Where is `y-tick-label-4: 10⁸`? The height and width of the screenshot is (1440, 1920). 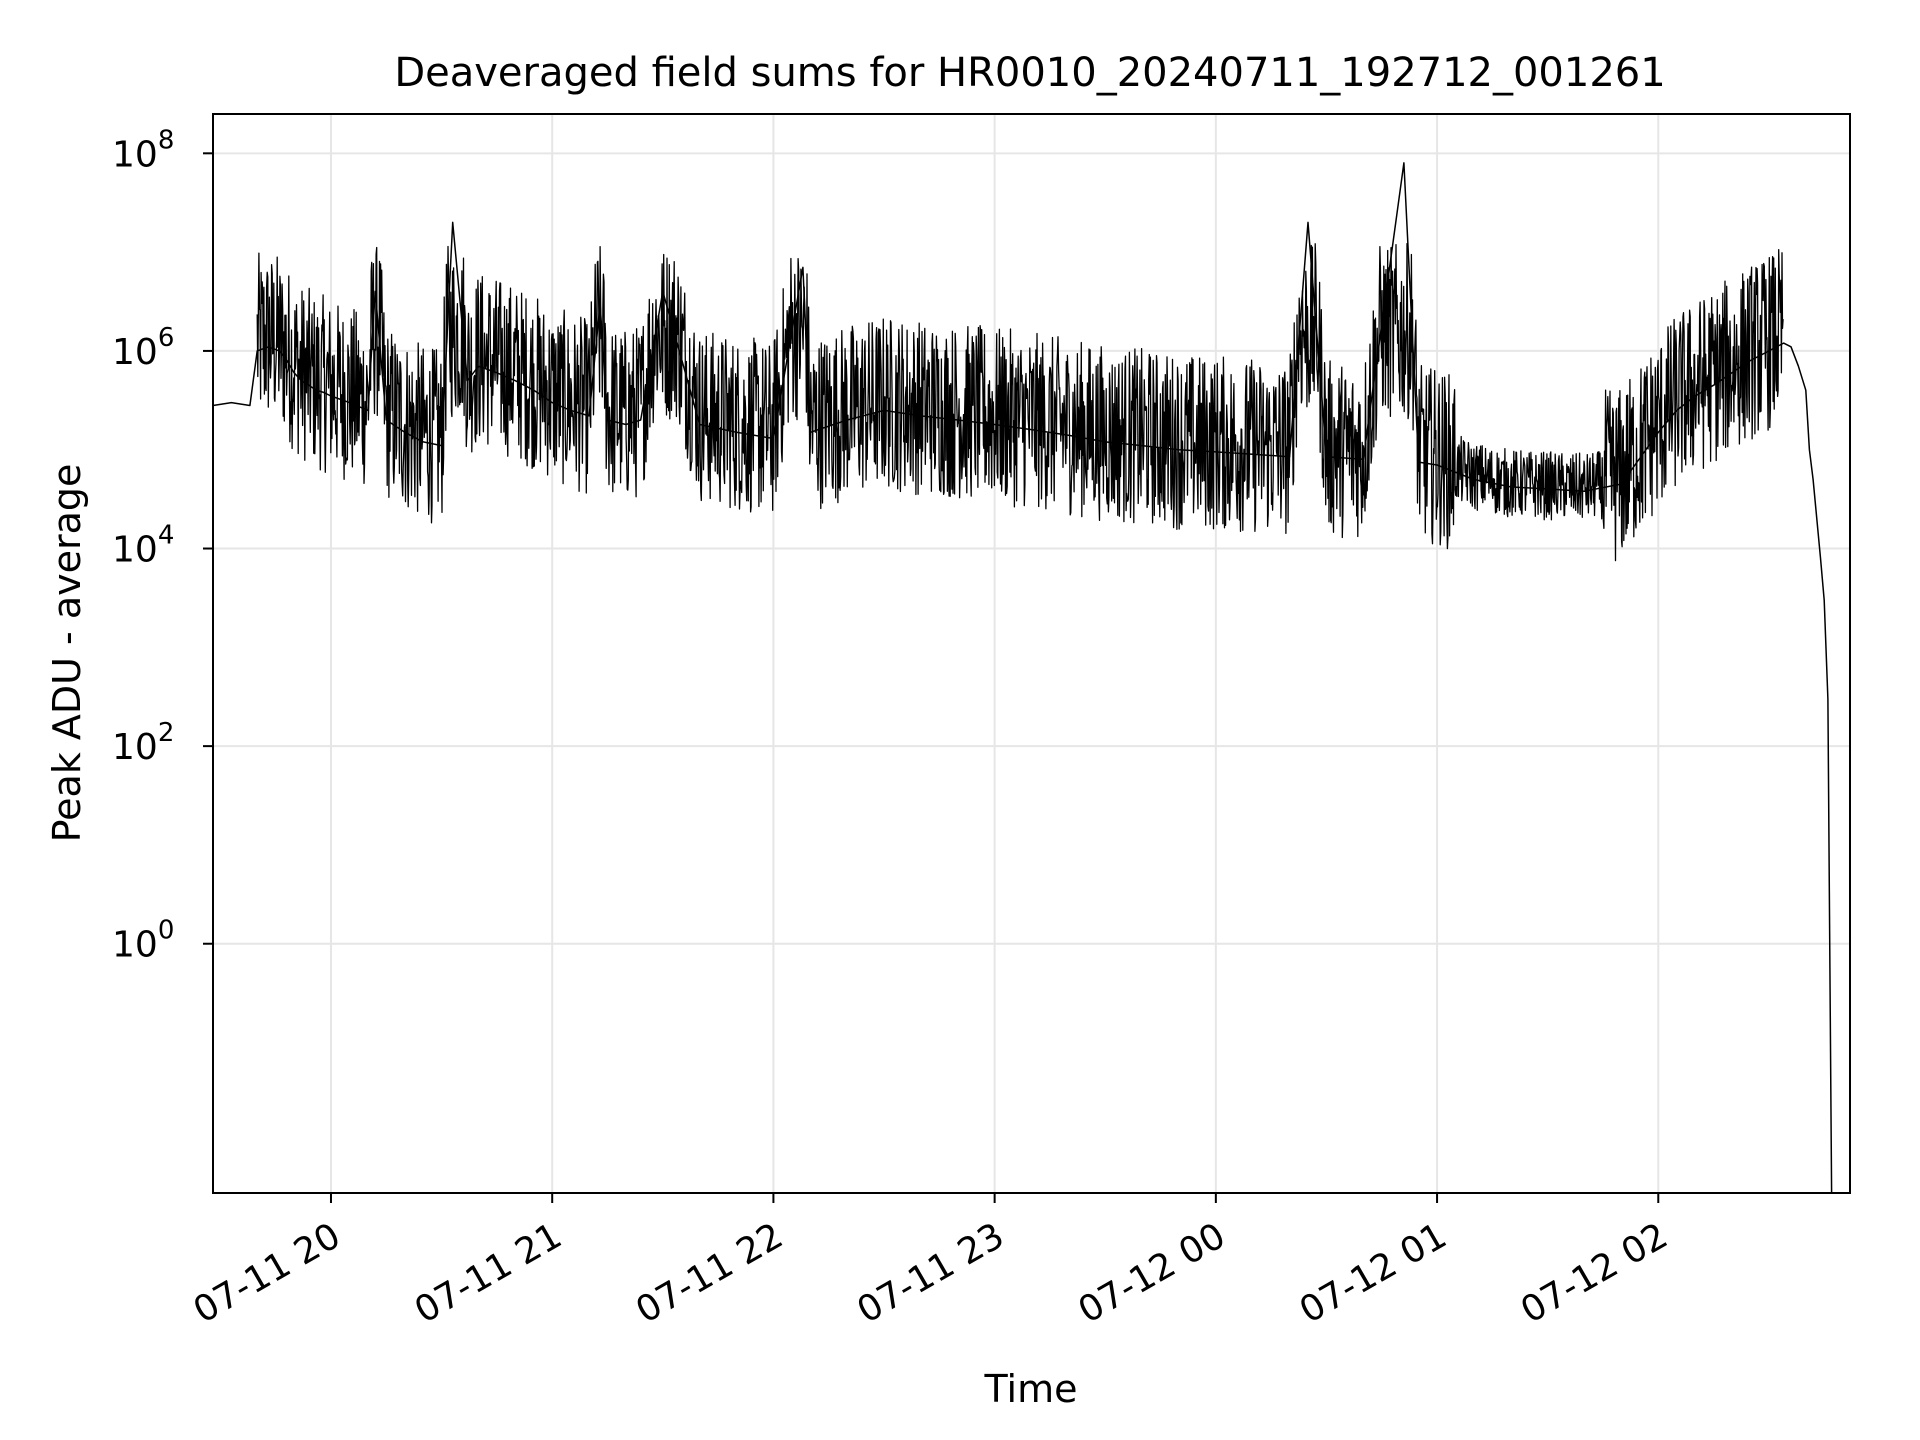 y-tick-label-4: 10⁸ is located at coordinates (143, 150).